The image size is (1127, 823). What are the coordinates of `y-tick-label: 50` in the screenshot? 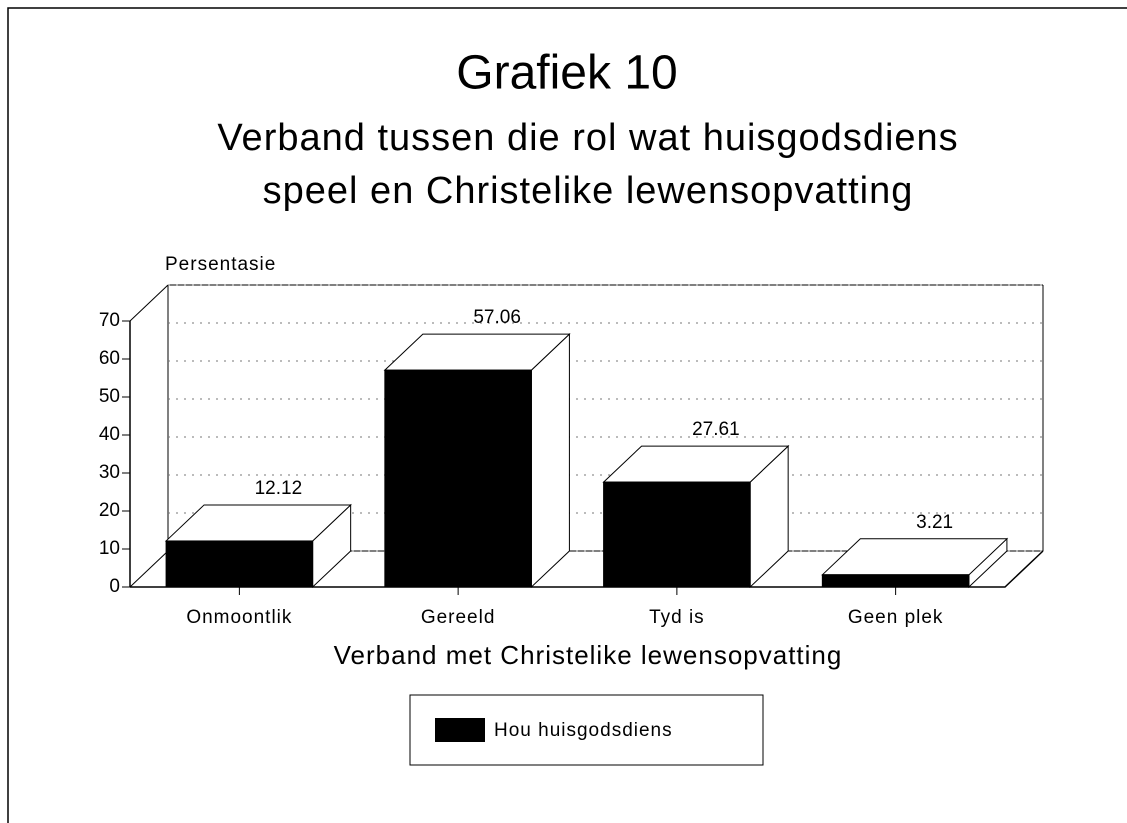 It's located at (109, 396).